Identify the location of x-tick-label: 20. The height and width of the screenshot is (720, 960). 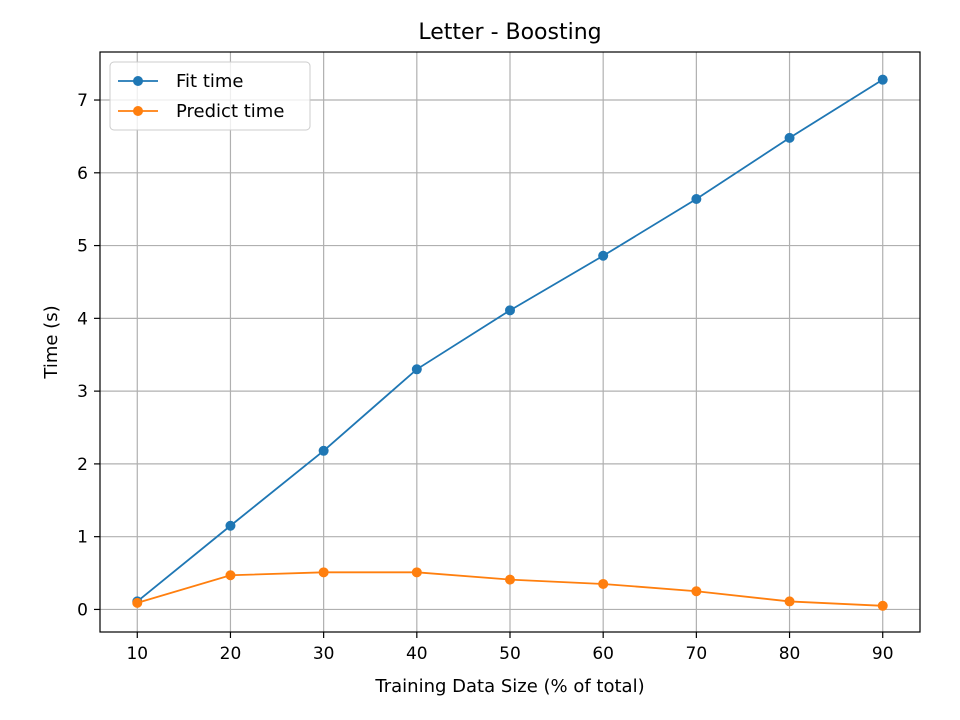
(231, 654).